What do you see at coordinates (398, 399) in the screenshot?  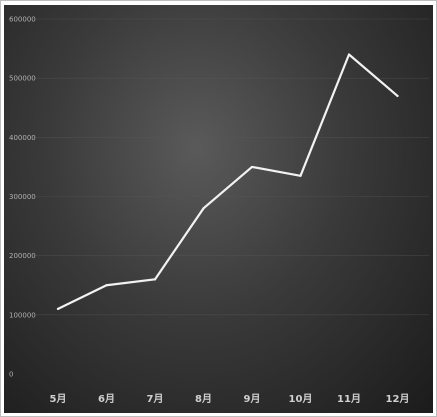 I see `x-tick-label: 12月` at bounding box center [398, 399].